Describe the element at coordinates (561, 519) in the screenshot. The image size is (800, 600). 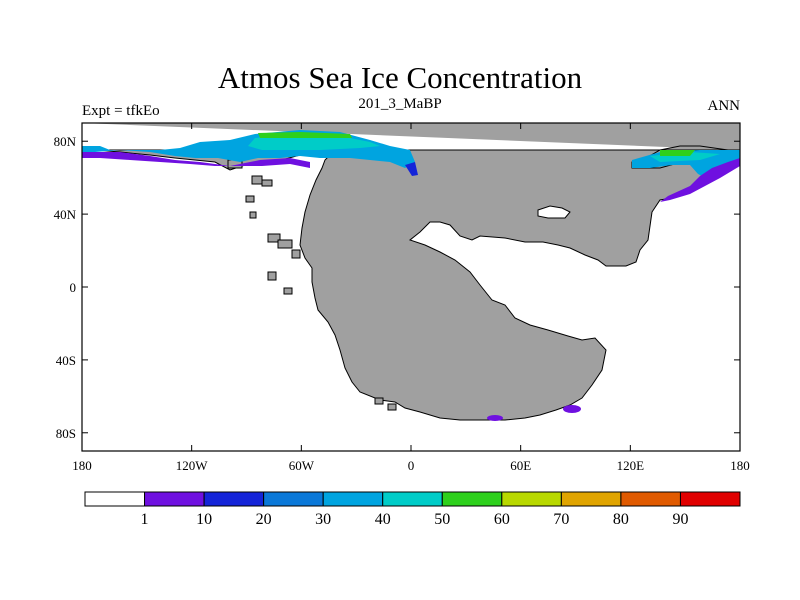
I see `colorbar-label: 70` at that location.